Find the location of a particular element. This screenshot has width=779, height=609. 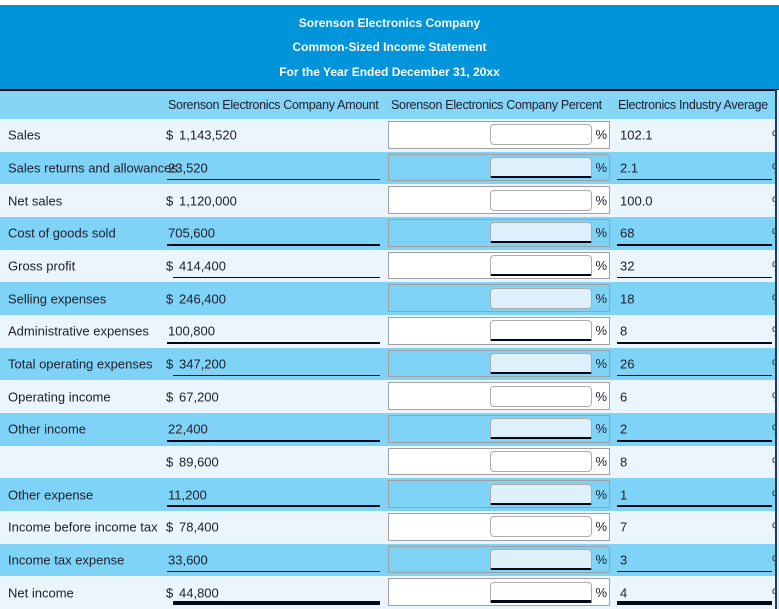

amount-value: 246,400 is located at coordinates (202, 299).